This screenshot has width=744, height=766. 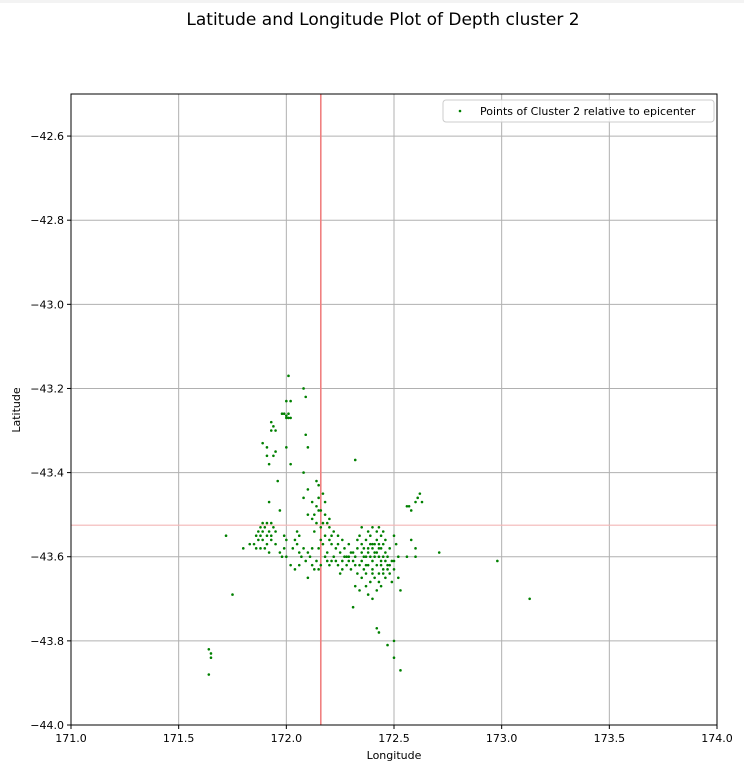 What do you see at coordinates (717, 738) in the screenshot?
I see `x-tick-label: 174.0` at bounding box center [717, 738].